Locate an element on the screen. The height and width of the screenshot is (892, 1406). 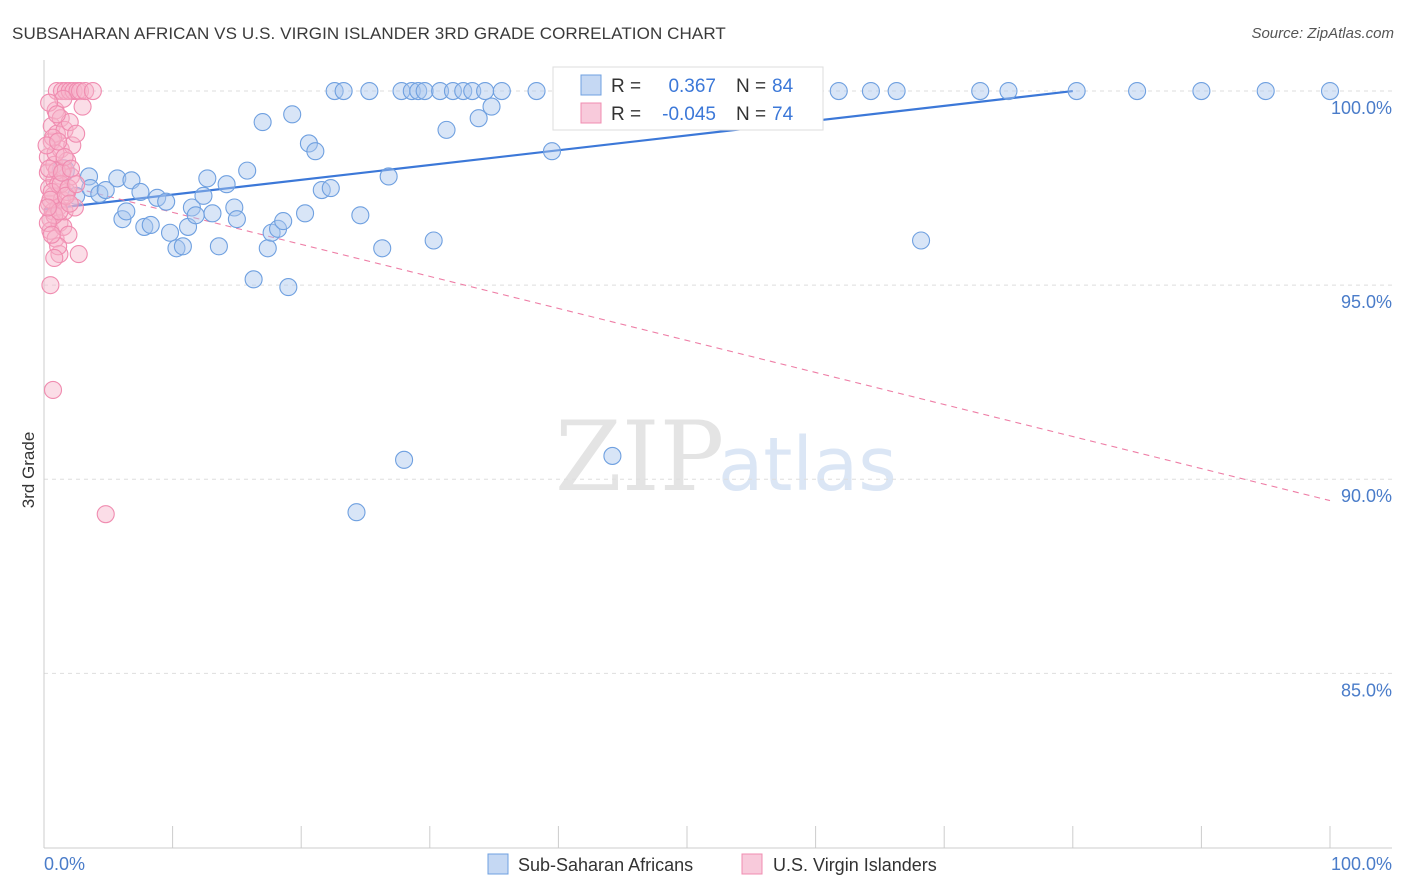
stats-r-label-pink: R = is located at coordinates (626, 114).